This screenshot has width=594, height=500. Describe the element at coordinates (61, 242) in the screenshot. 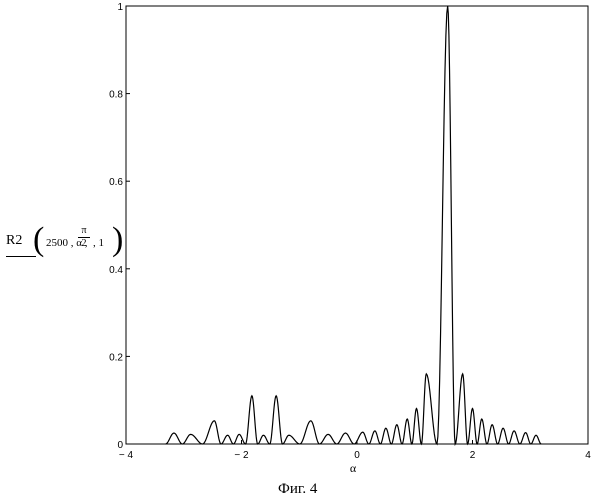

I see `y-axis-label: R2 ( 2500 , α , π 2 , 1 )` at that location.